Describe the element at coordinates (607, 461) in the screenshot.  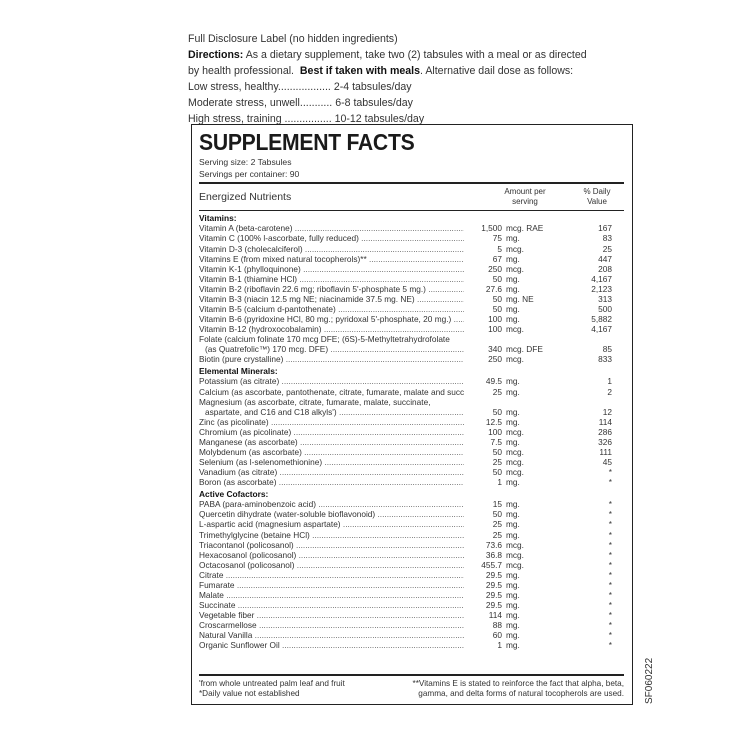
I see `nutrient-daily-value: 45` at that location.